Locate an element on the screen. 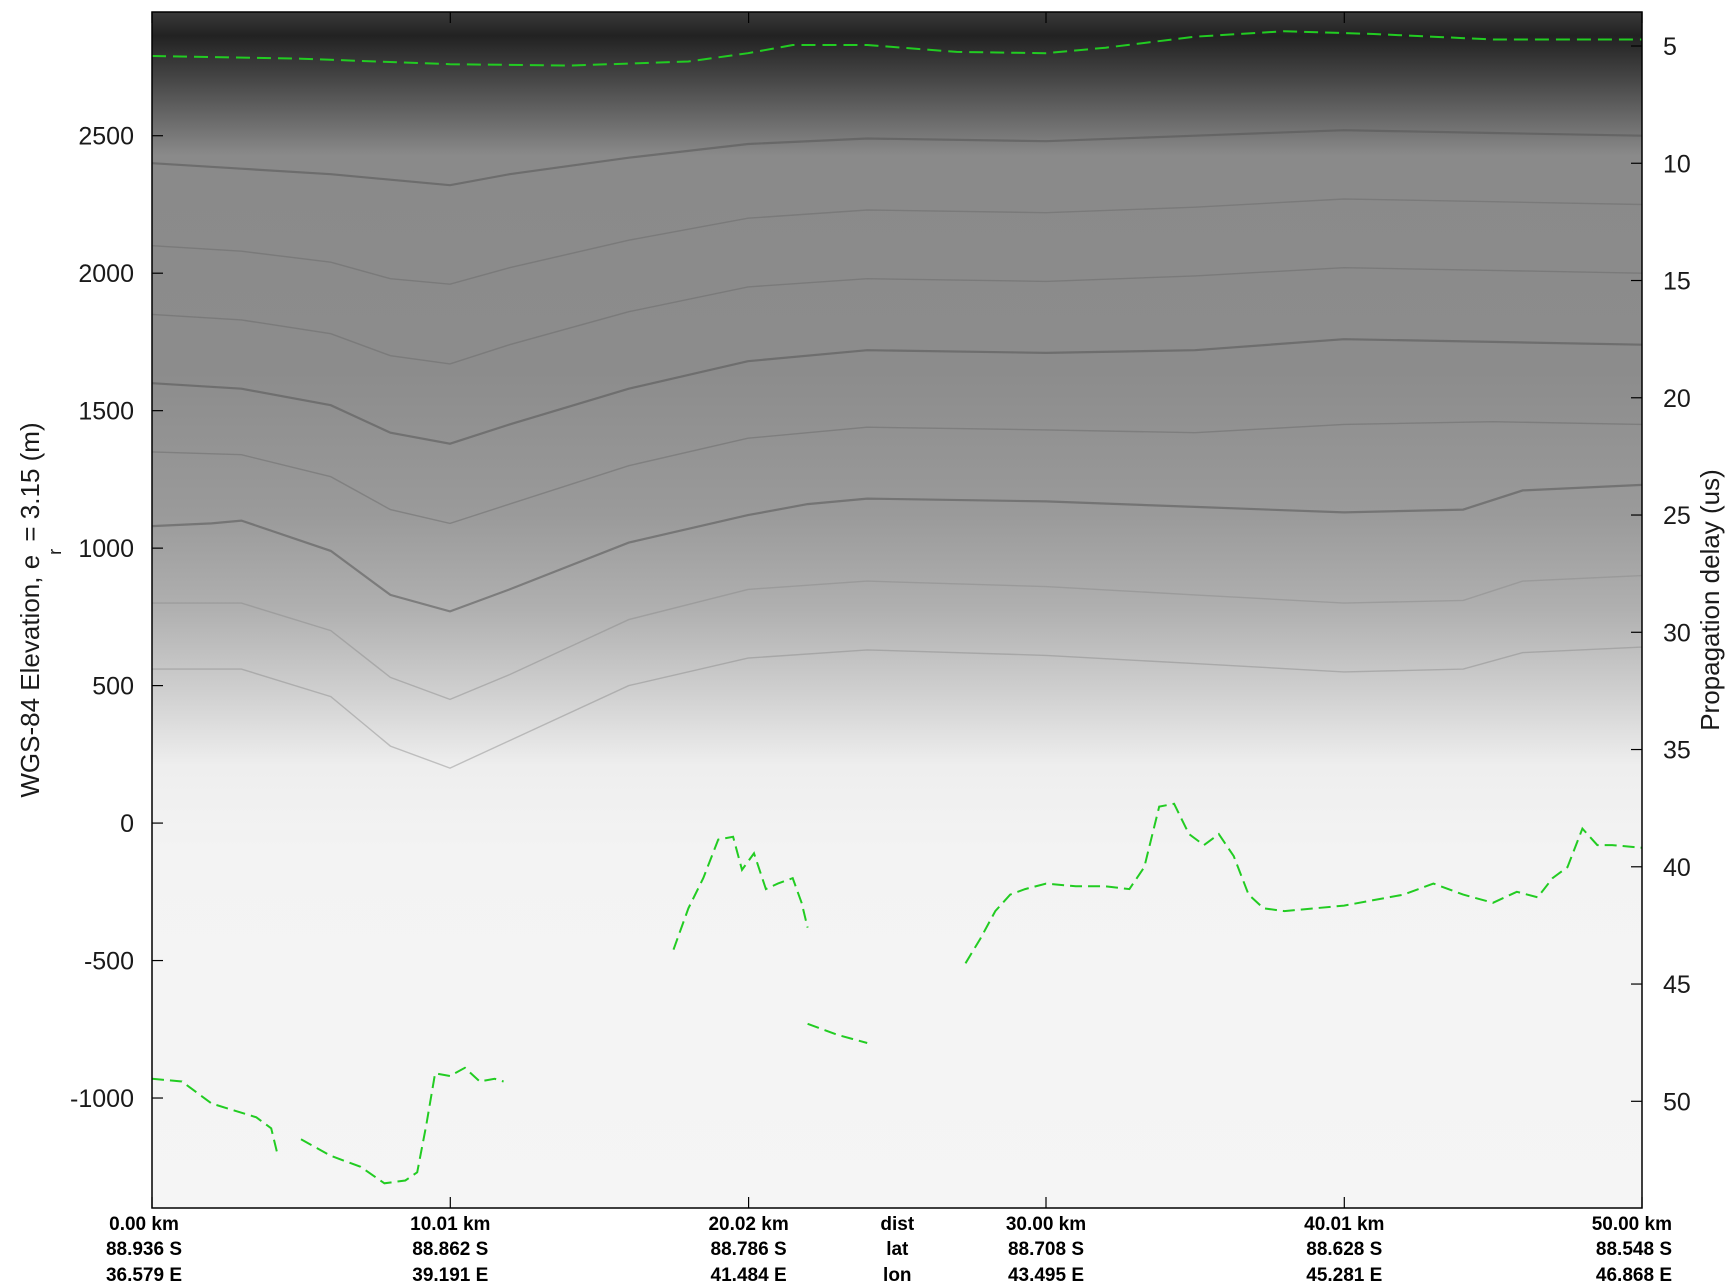 Image resolution: width=1732 pixels, height=1286 pixels. x-axis-lon-label: 39.191 E is located at coordinates (450, 1275).